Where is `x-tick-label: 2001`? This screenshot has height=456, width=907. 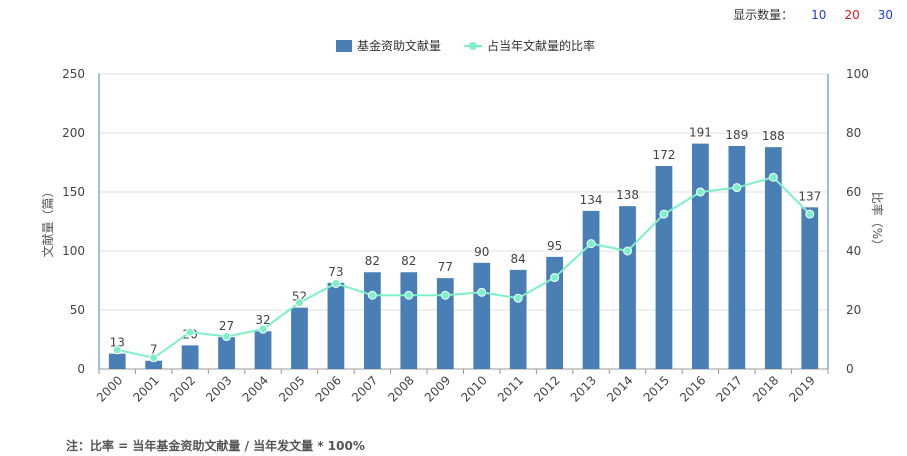 x-tick-label: 2001 is located at coordinates (145, 388).